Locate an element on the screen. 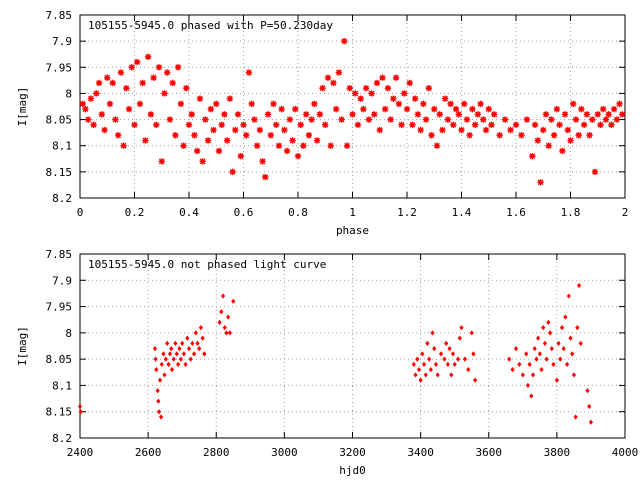  x-tick-label: 0.8 is located at coordinates (298, 212).